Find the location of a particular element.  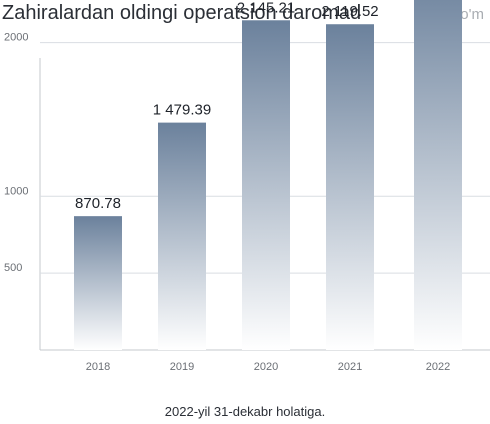

x-tick-label: 2018 is located at coordinates (98, 367).